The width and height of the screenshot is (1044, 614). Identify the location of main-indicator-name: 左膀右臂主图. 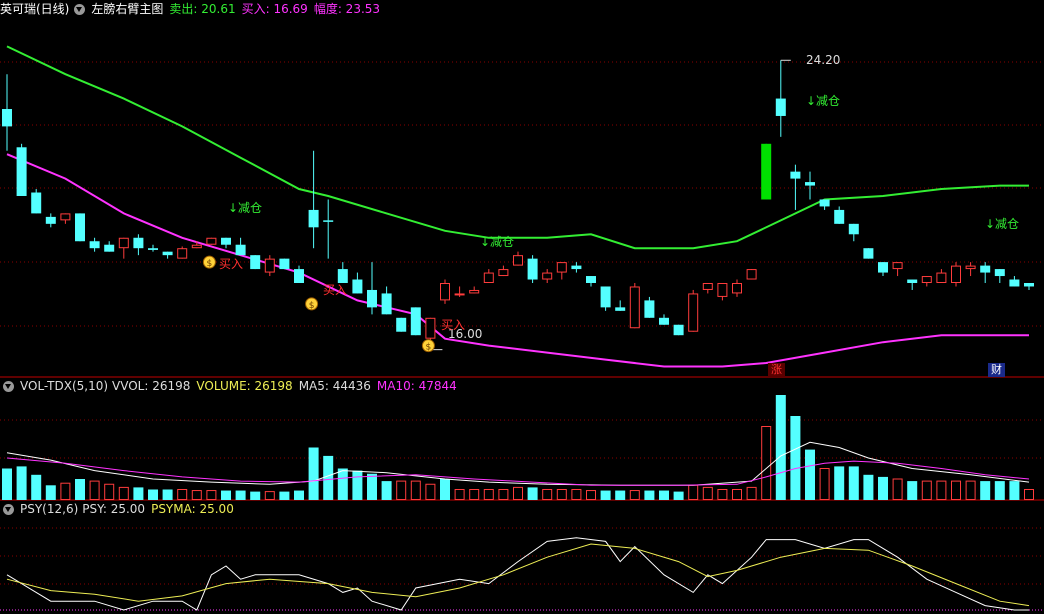
(127, 9).